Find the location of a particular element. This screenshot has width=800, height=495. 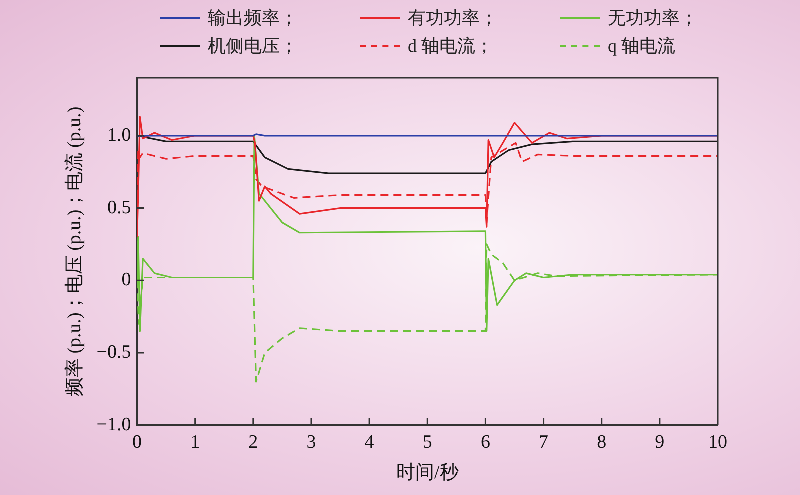

y-tick-label: 0.5 is located at coordinates (120, 207).